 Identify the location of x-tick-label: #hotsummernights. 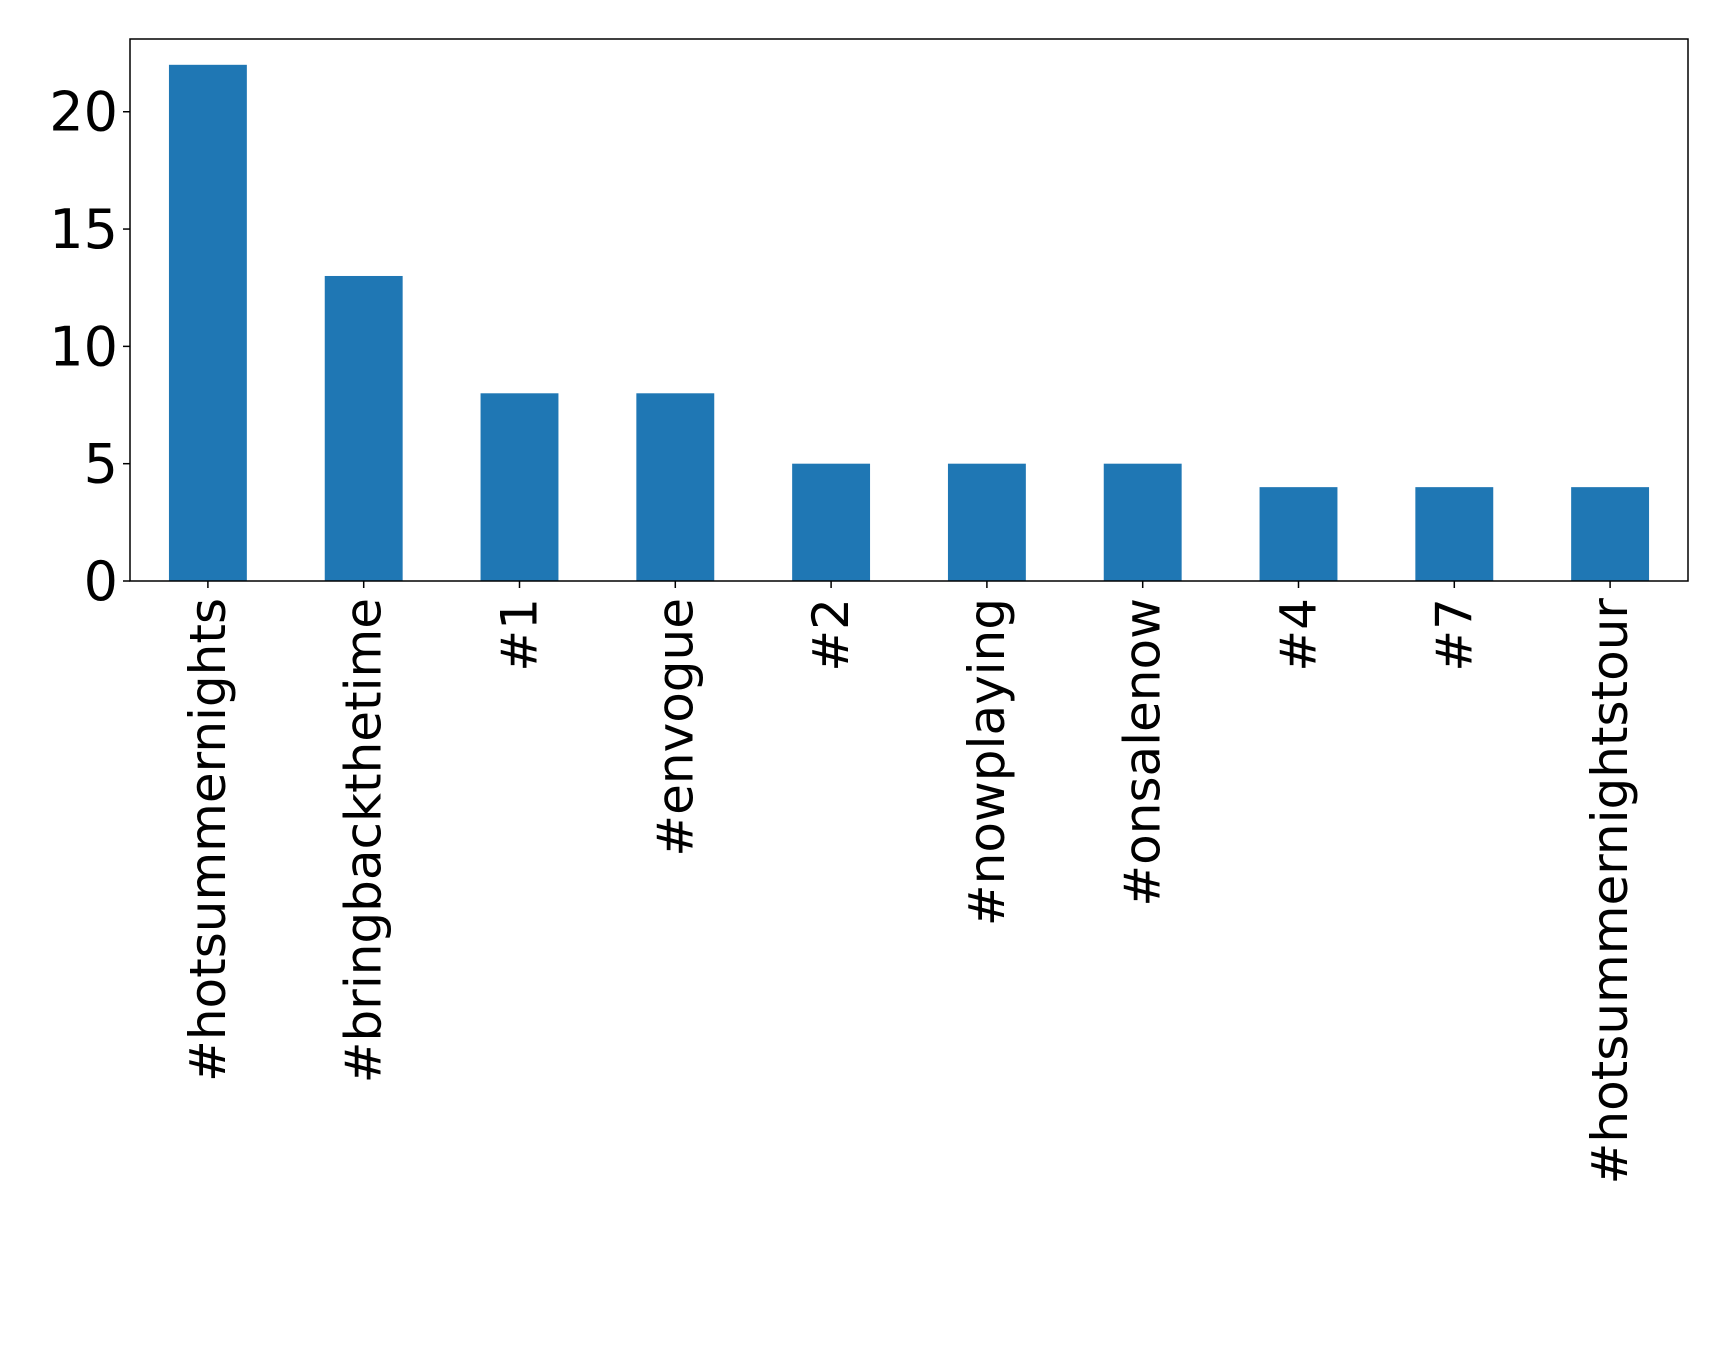
(208, 840).